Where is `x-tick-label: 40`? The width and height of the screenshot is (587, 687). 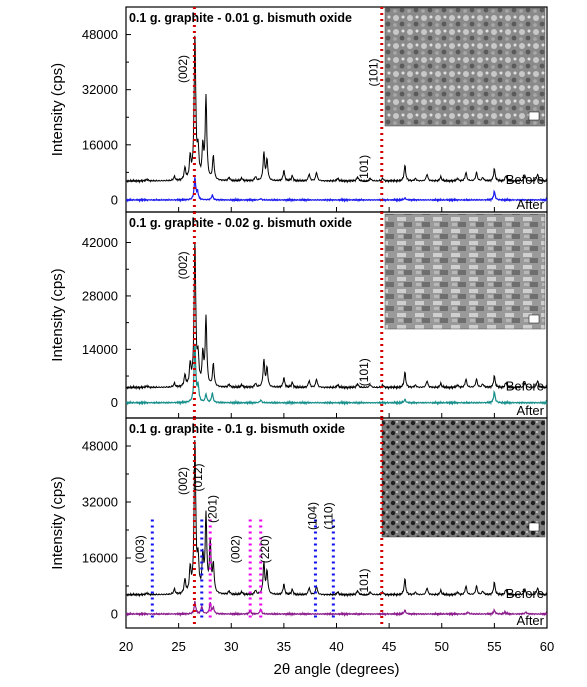
x-tick-label: 40 is located at coordinates (336, 646).